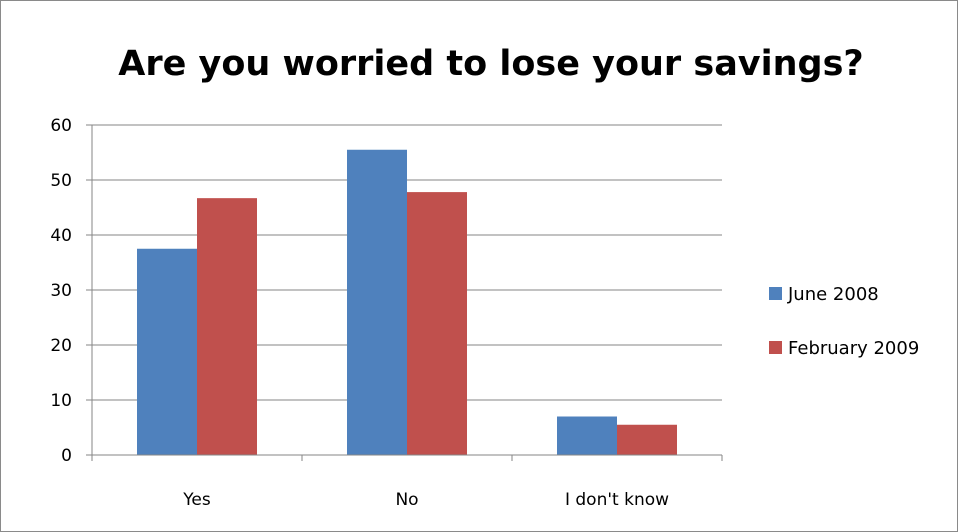 This screenshot has height=532, width=958. I want to click on y-tick-label: 60, so click(61, 126).